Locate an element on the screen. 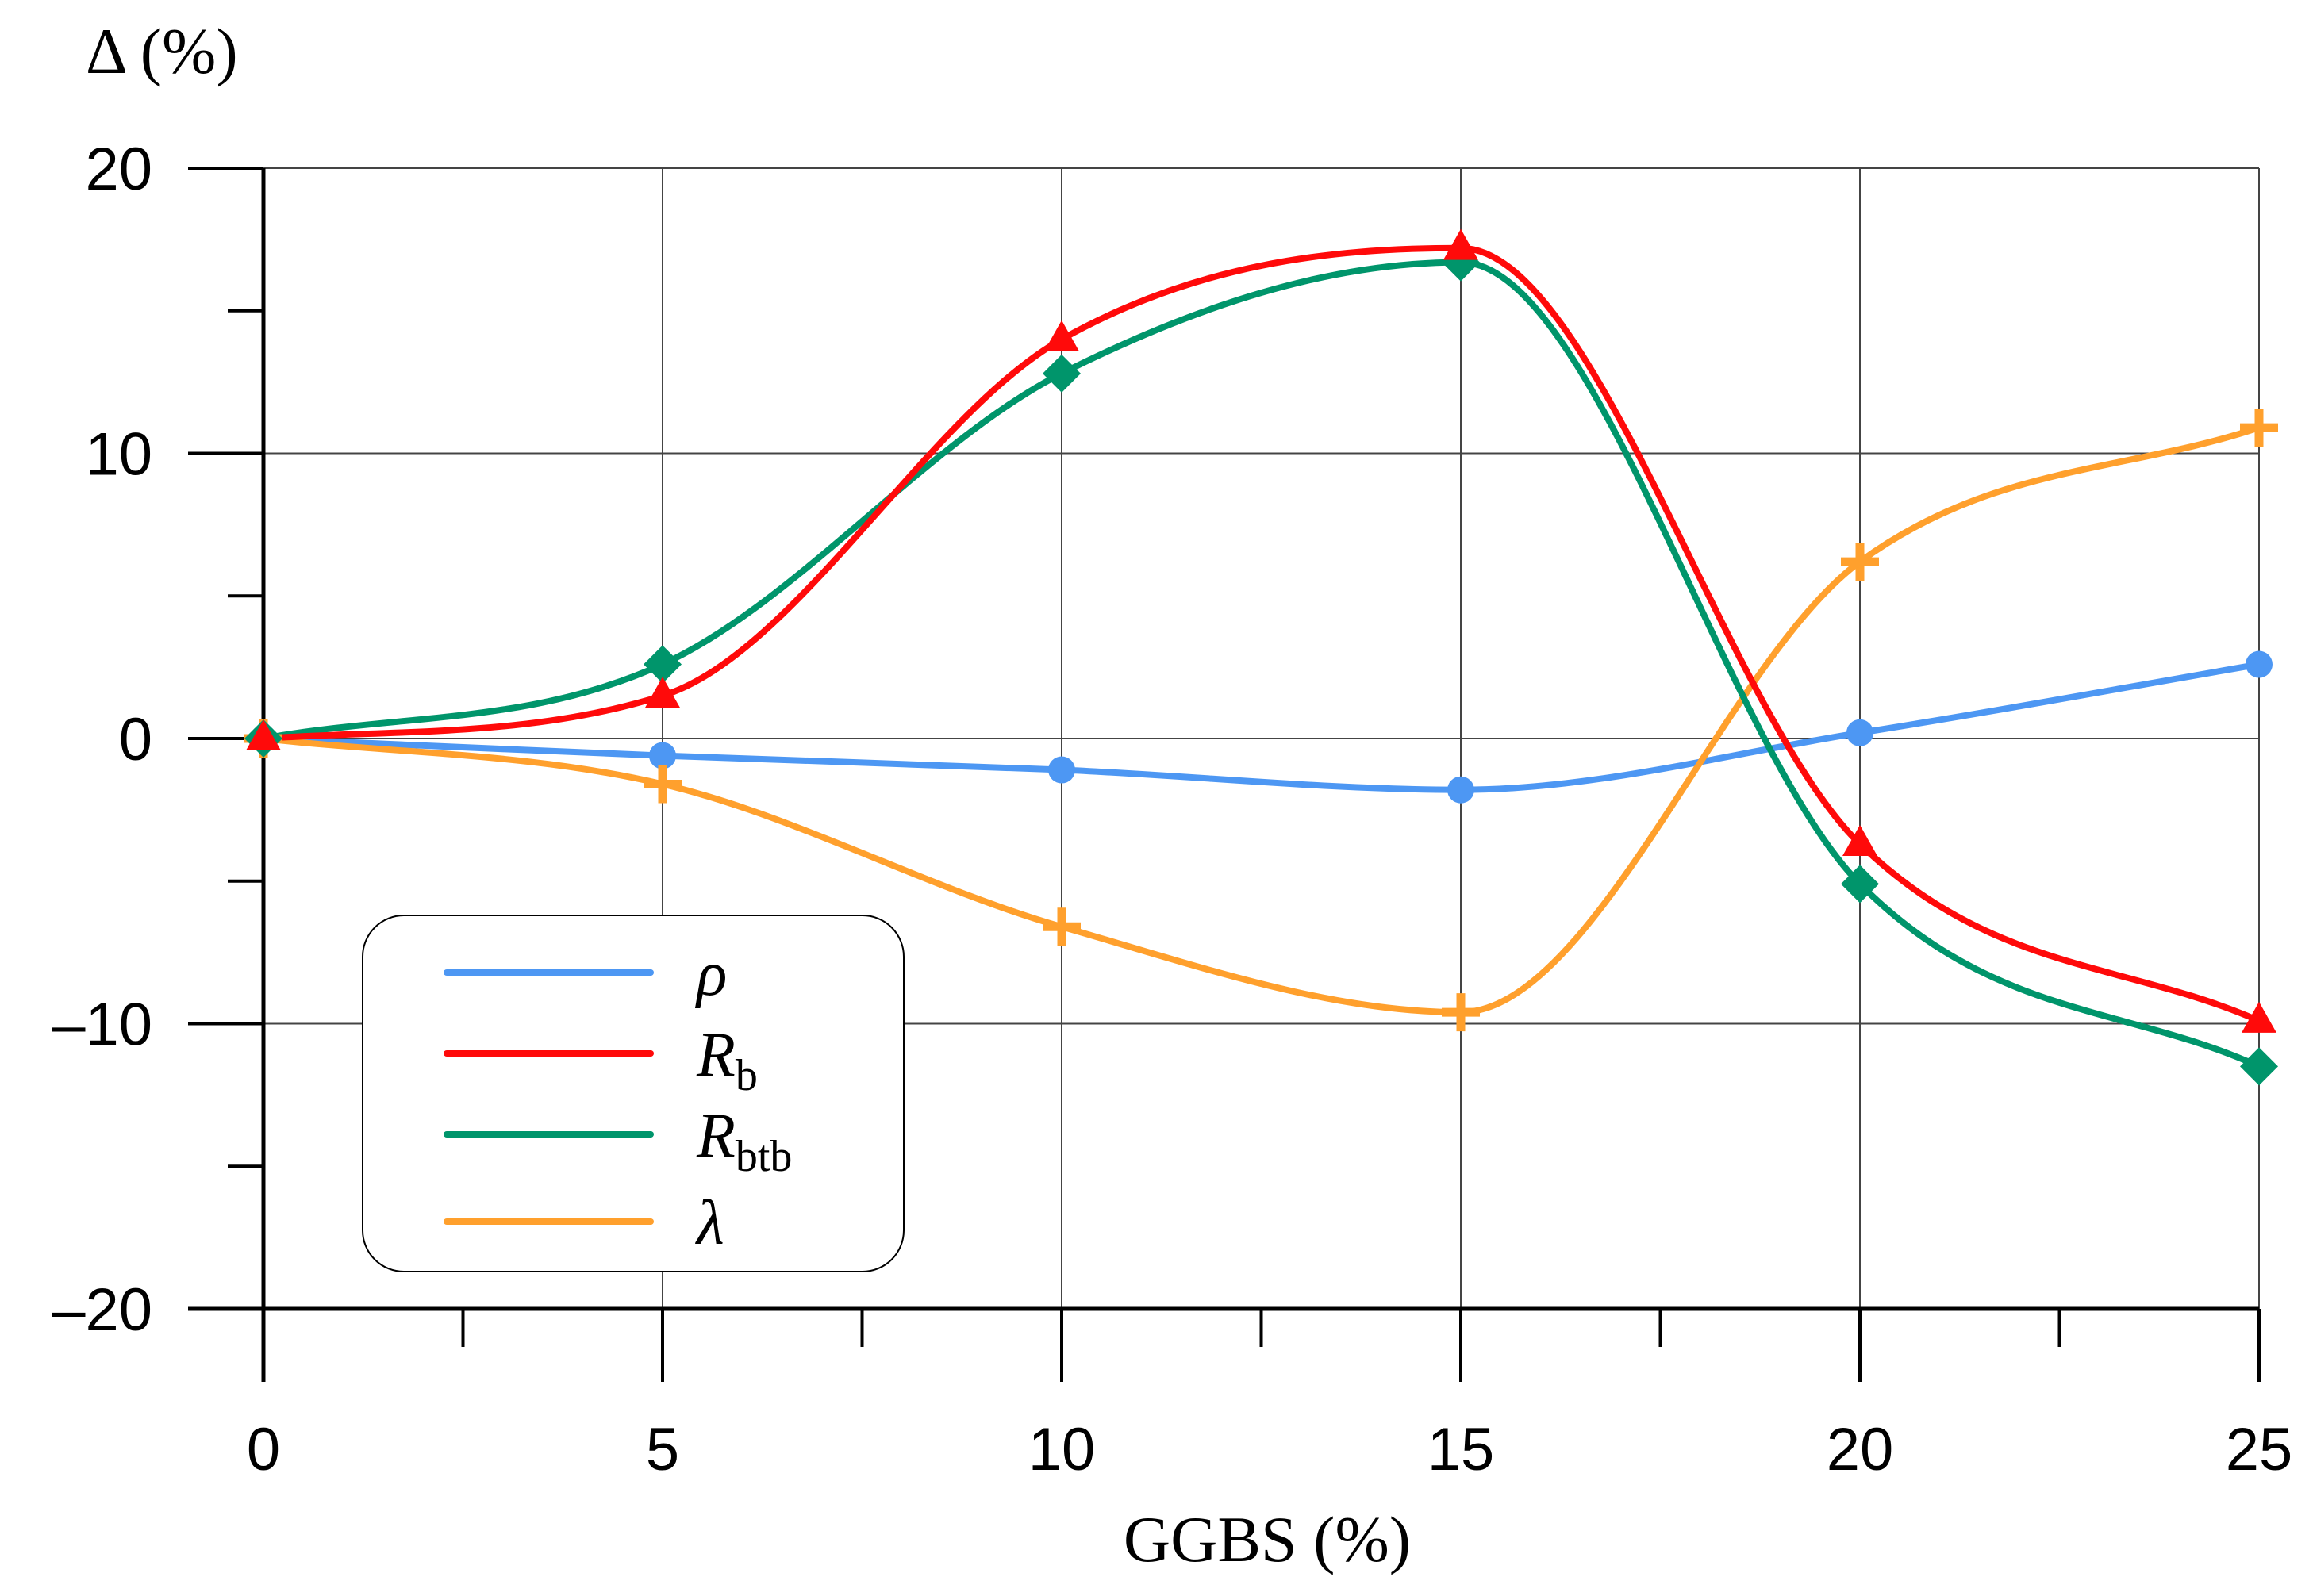 This screenshot has height=1596, width=2313. x-tick-labels: 0 5 10 15 20 25 is located at coordinates (1269, 1449).